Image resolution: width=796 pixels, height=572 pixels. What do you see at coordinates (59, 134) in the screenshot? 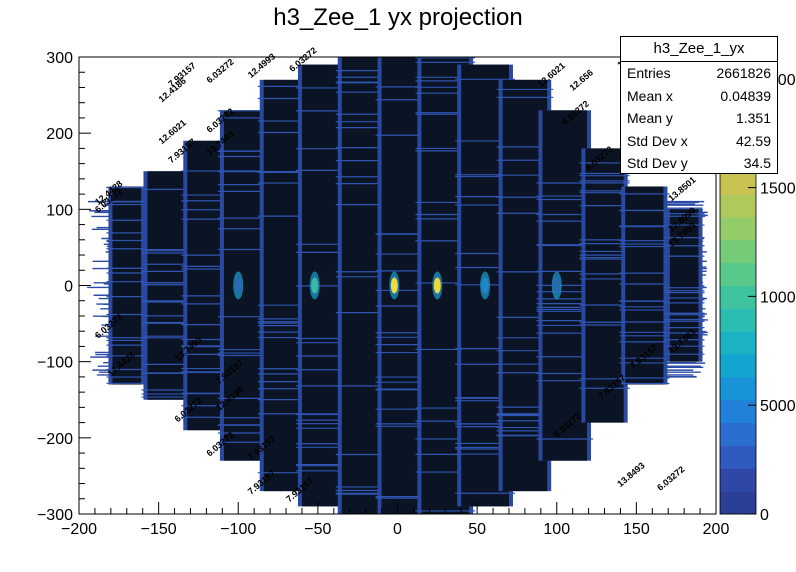
I see `y-tick-label: 200` at bounding box center [59, 134].